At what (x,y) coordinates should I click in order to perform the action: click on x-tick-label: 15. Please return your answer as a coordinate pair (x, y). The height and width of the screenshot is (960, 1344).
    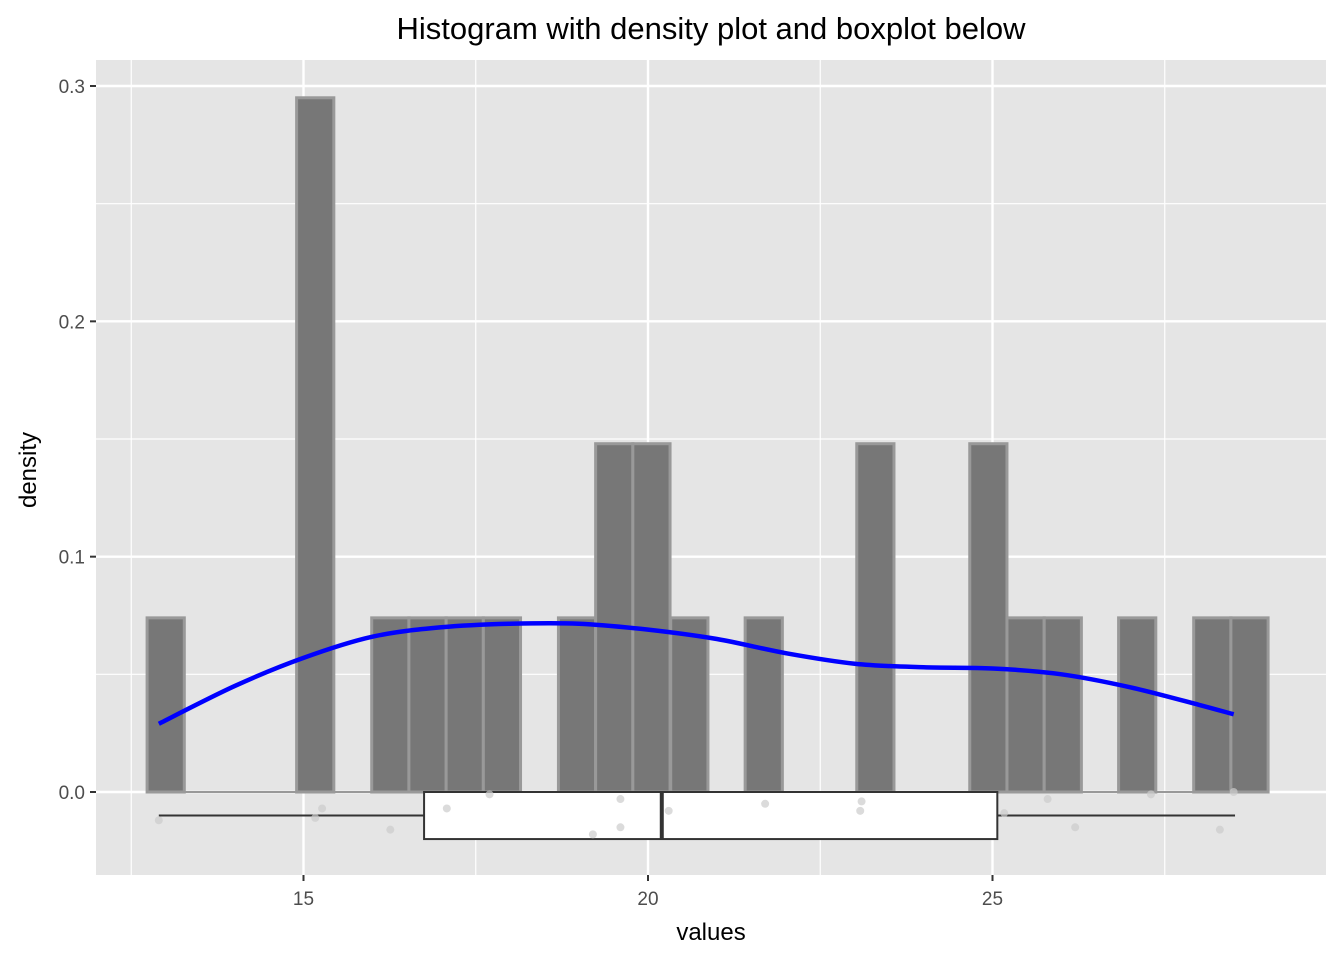
    Looking at the image, I should click on (303, 899).